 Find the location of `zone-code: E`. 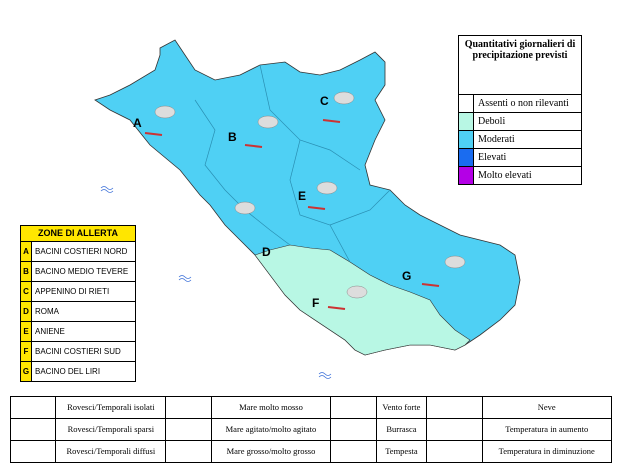

zone-code: E is located at coordinates (26, 331).